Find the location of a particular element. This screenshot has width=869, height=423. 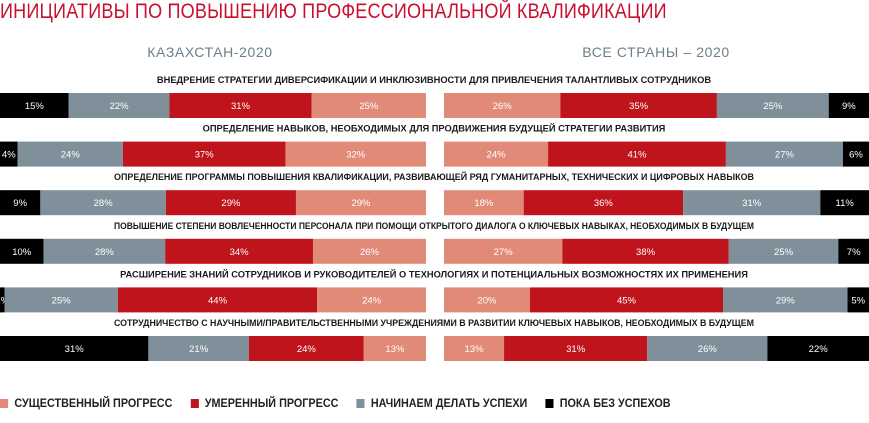

legend-label: УМЕРЕННЫЙ ПРОГРЕСС is located at coordinates (271, 403).